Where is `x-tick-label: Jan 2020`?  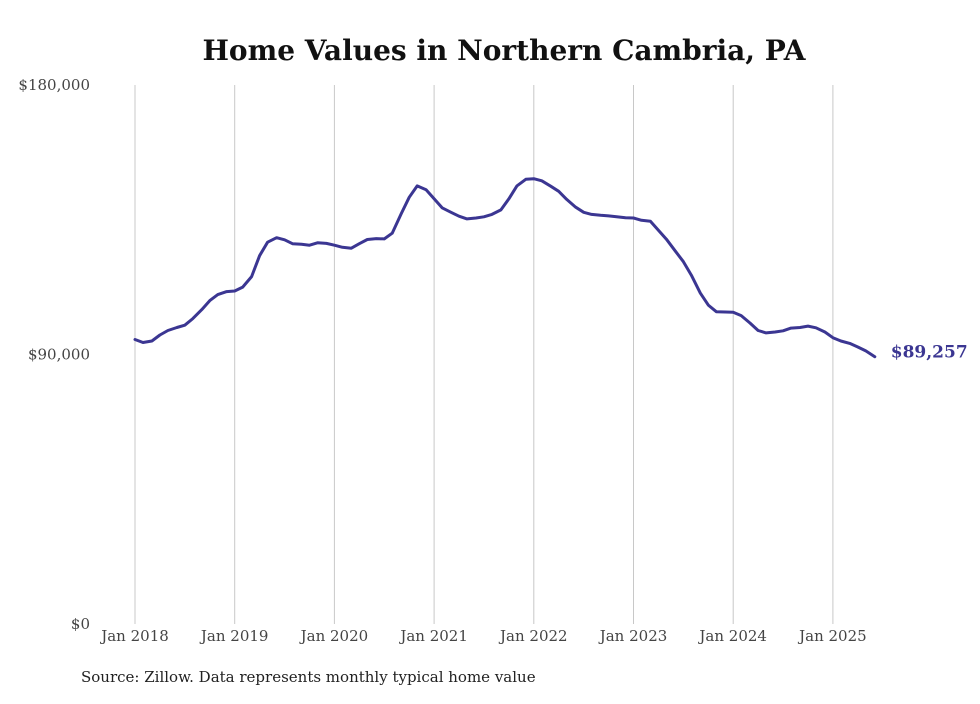
x-tick-label: Jan 2020 is located at coordinates (334, 636).